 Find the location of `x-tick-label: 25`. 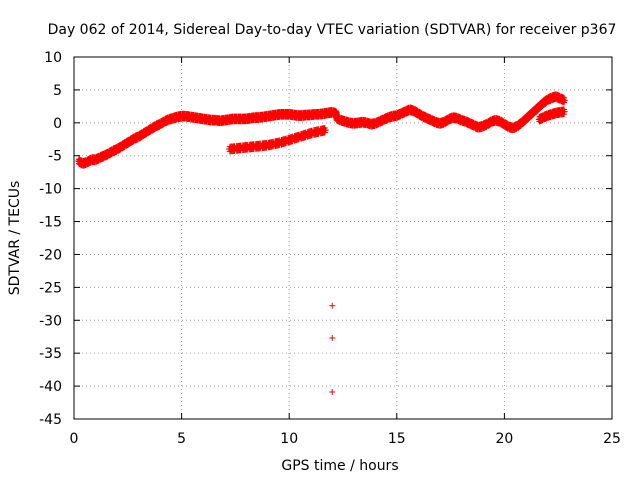

x-tick-label: 25 is located at coordinates (612, 439).